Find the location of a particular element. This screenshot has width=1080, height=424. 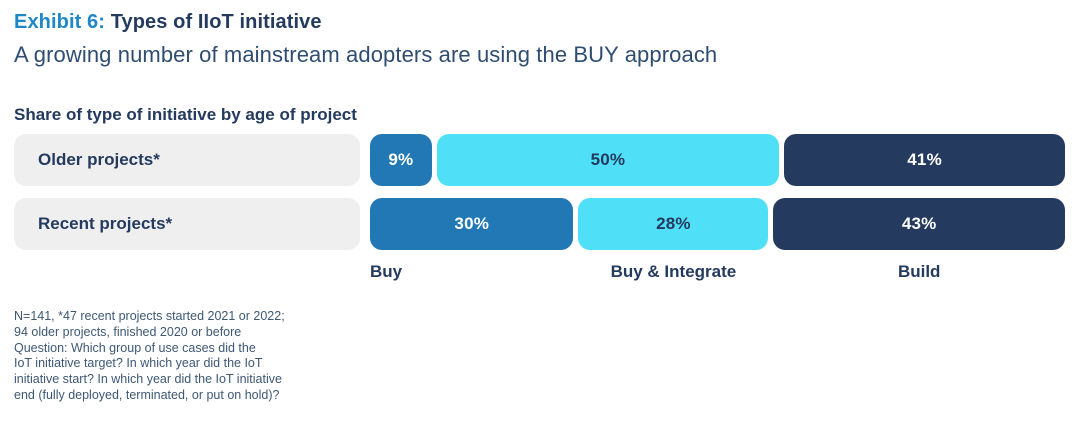

chart-row-recent-projects: Recent projects* 30% 28% 43% is located at coordinates (540, 224).